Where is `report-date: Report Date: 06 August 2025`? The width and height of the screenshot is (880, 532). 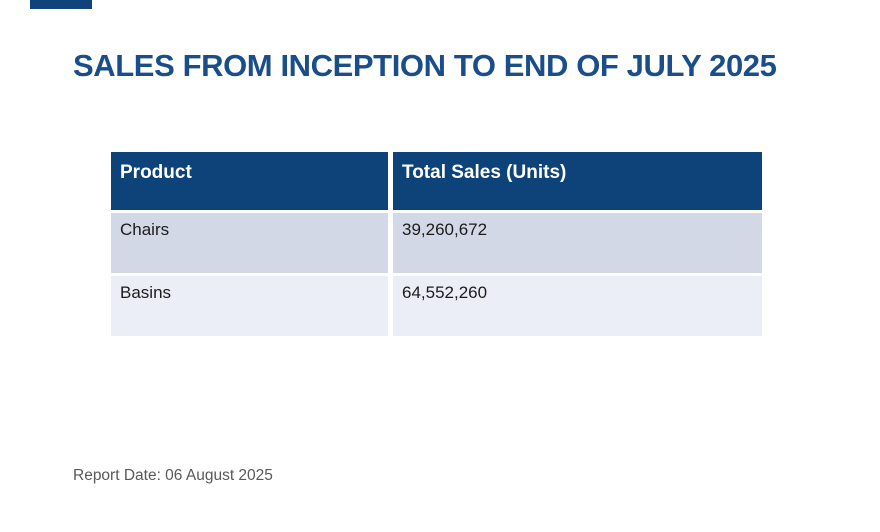
report-date: Report Date: 06 August 2025 is located at coordinates (173, 475).